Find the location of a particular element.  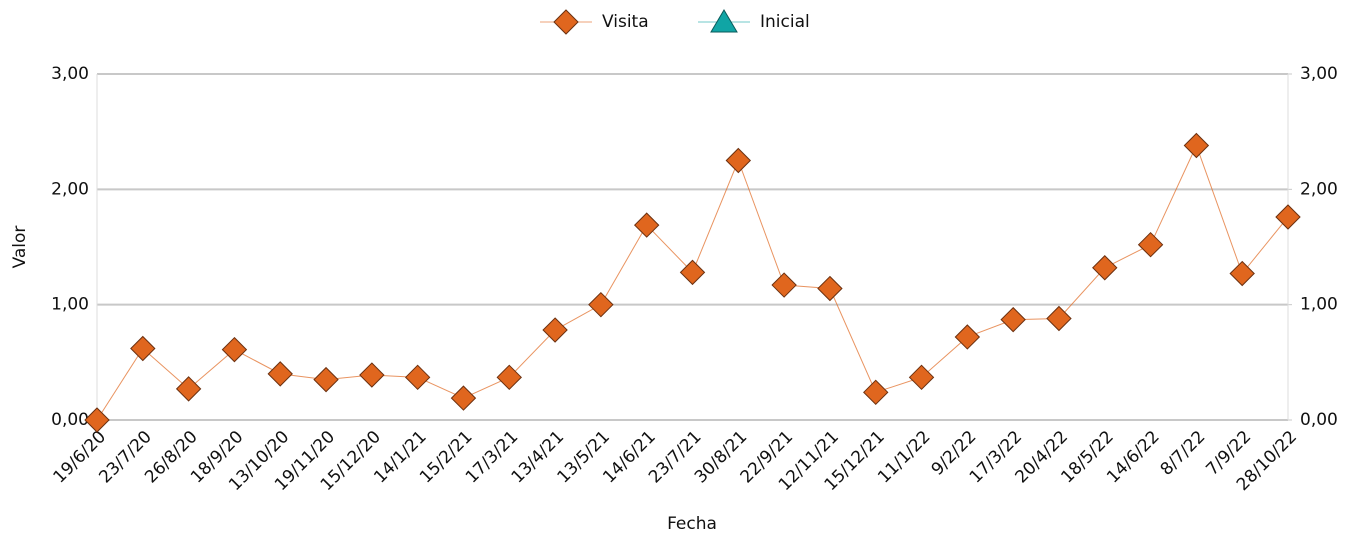

y2-tick-label: 1,00 is located at coordinates (1319, 305).